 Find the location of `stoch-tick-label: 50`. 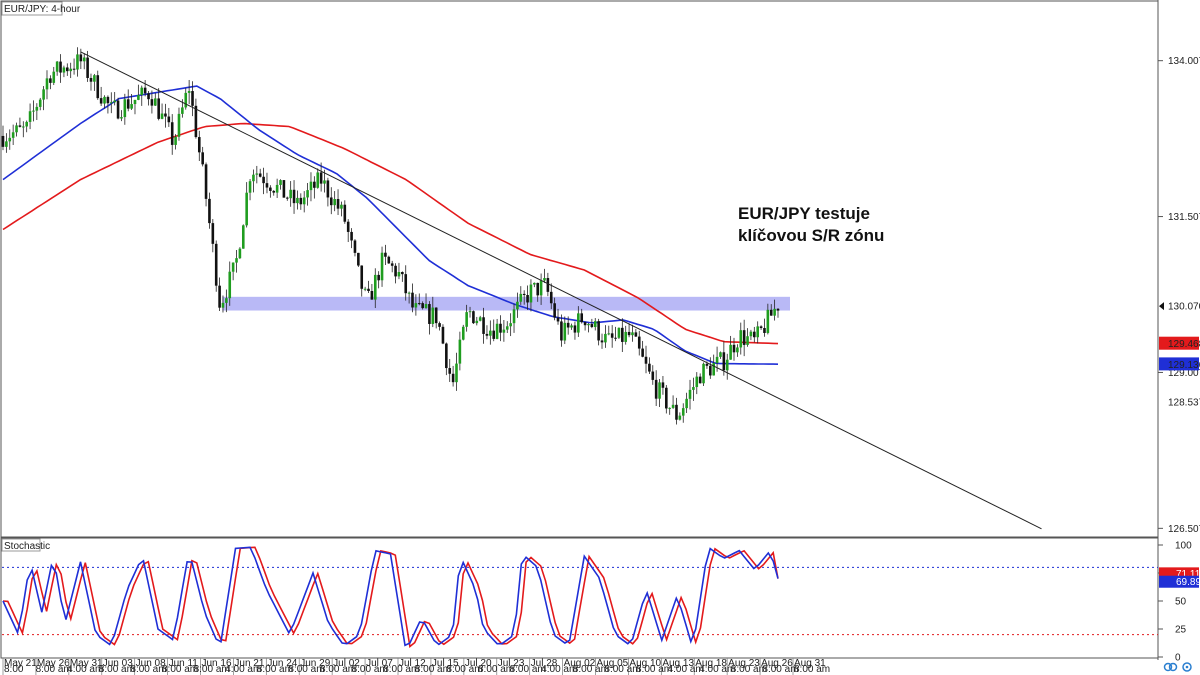

stoch-tick-label: 50 is located at coordinates (1181, 602).